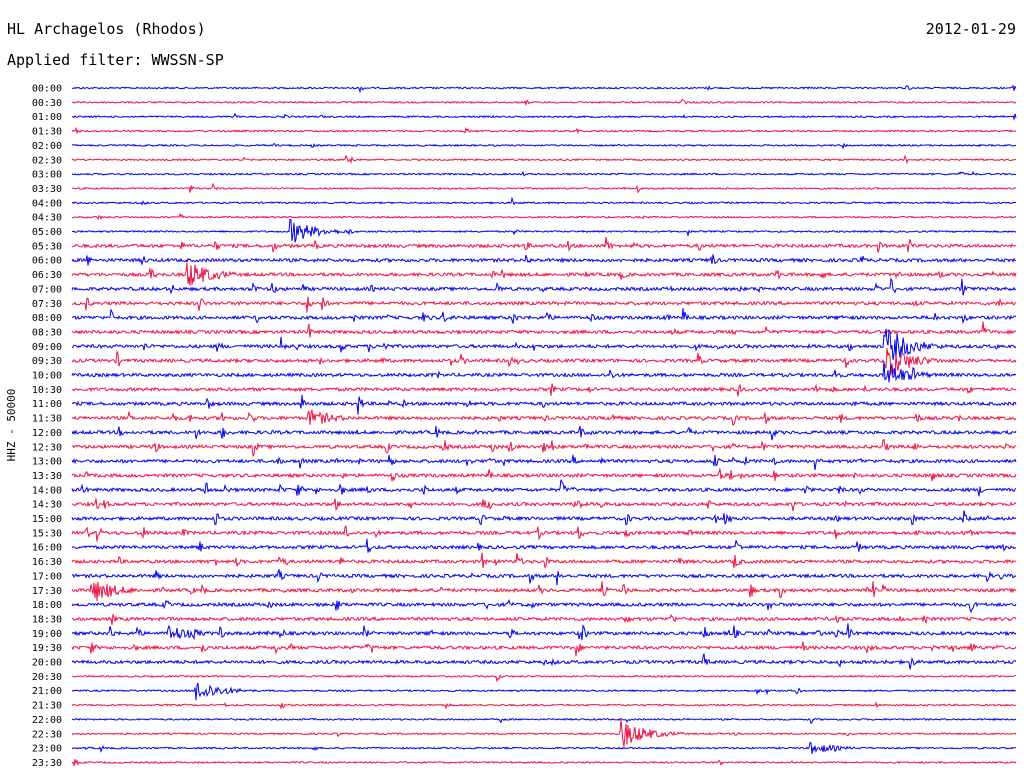 The height and width of the screenshot is (780, 1024). Describe the element at coordinates (47, 720) in the screenshot. I see `row-label: 22:00` at that location.